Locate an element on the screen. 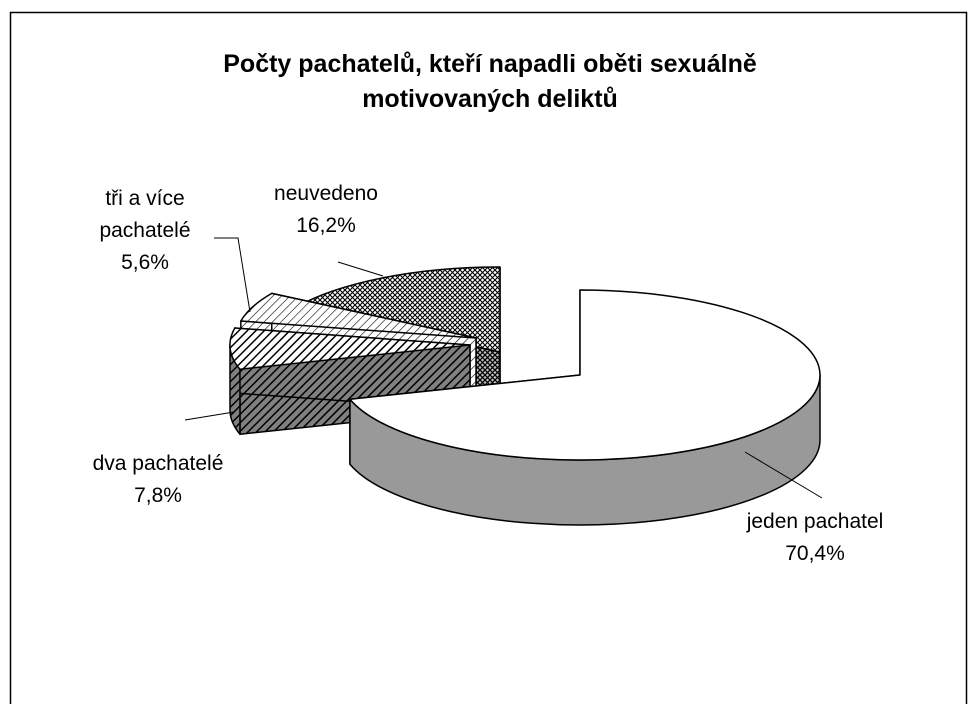 This screenshot has height=704, width=977. slice-label: dva pachatelé is located at coordinates (158, 463).